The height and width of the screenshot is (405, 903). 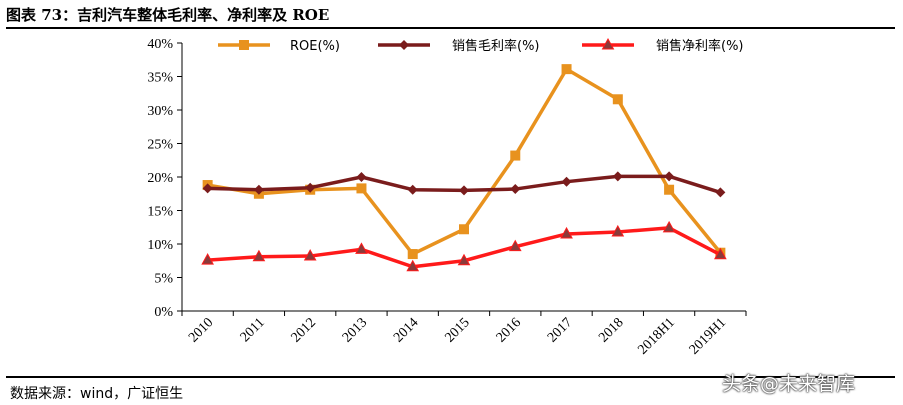 What do you see at coordinates (355, 330) in the screenshot?
I see `x-tick-label: 2013` at bounding box center [355, 330].